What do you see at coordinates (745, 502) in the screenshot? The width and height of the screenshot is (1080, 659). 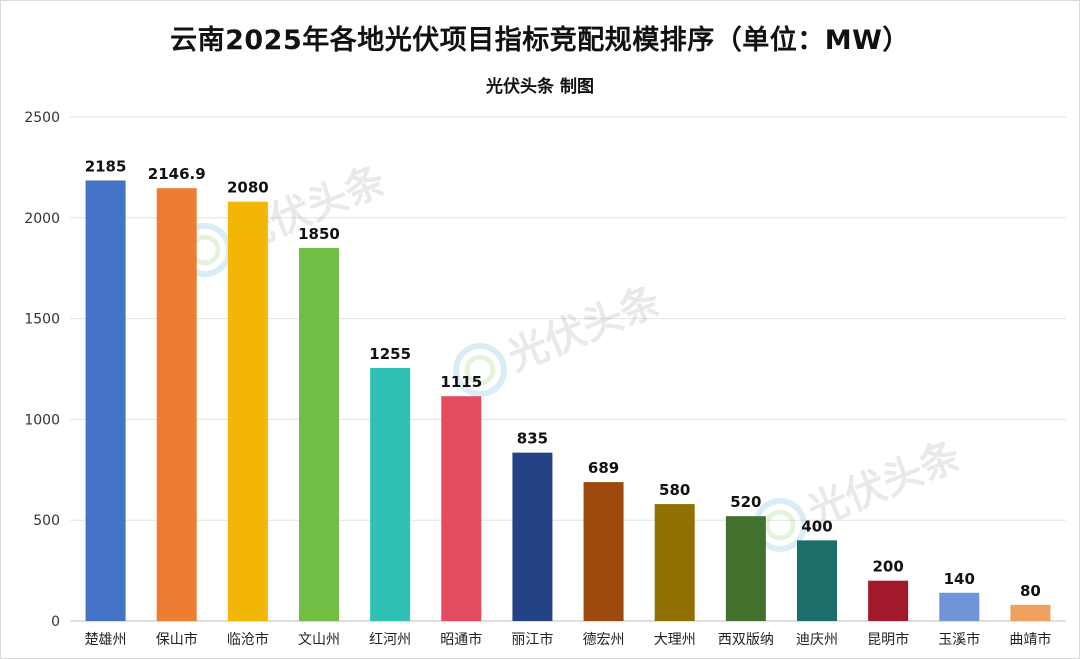 I see `data-label: 520` at bounding box center [745, 502].